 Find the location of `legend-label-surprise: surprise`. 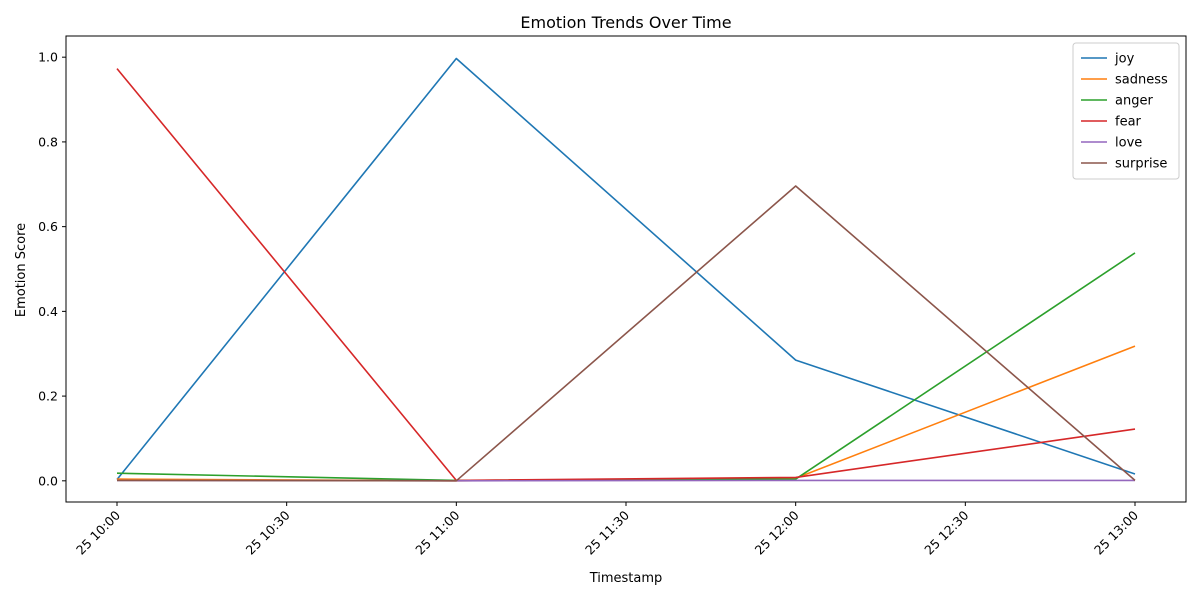

legend-label-surprise: surprise is located at coordinates (1141, 164).